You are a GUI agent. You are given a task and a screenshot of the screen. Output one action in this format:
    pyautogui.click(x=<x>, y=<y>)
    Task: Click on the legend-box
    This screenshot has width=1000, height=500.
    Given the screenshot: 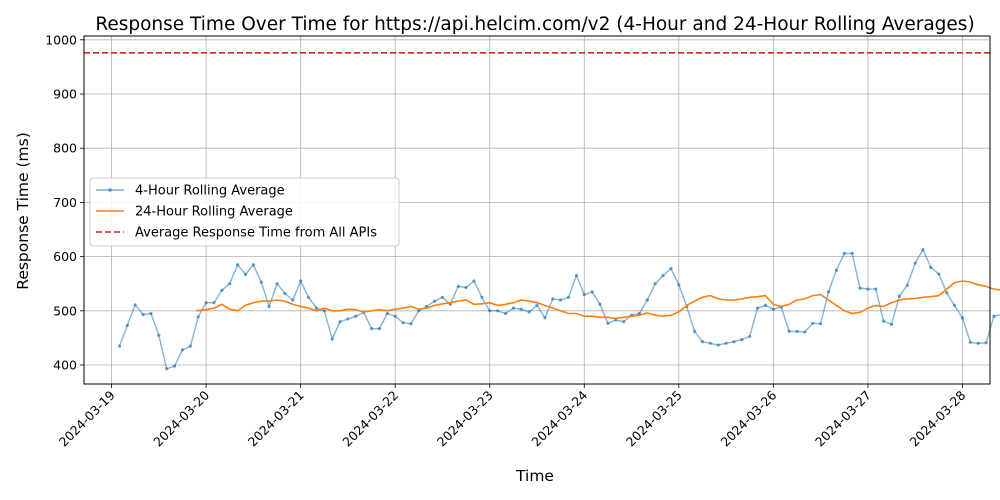 What is the action you would take?
    pyautogui.click(x=244, y=212)
    